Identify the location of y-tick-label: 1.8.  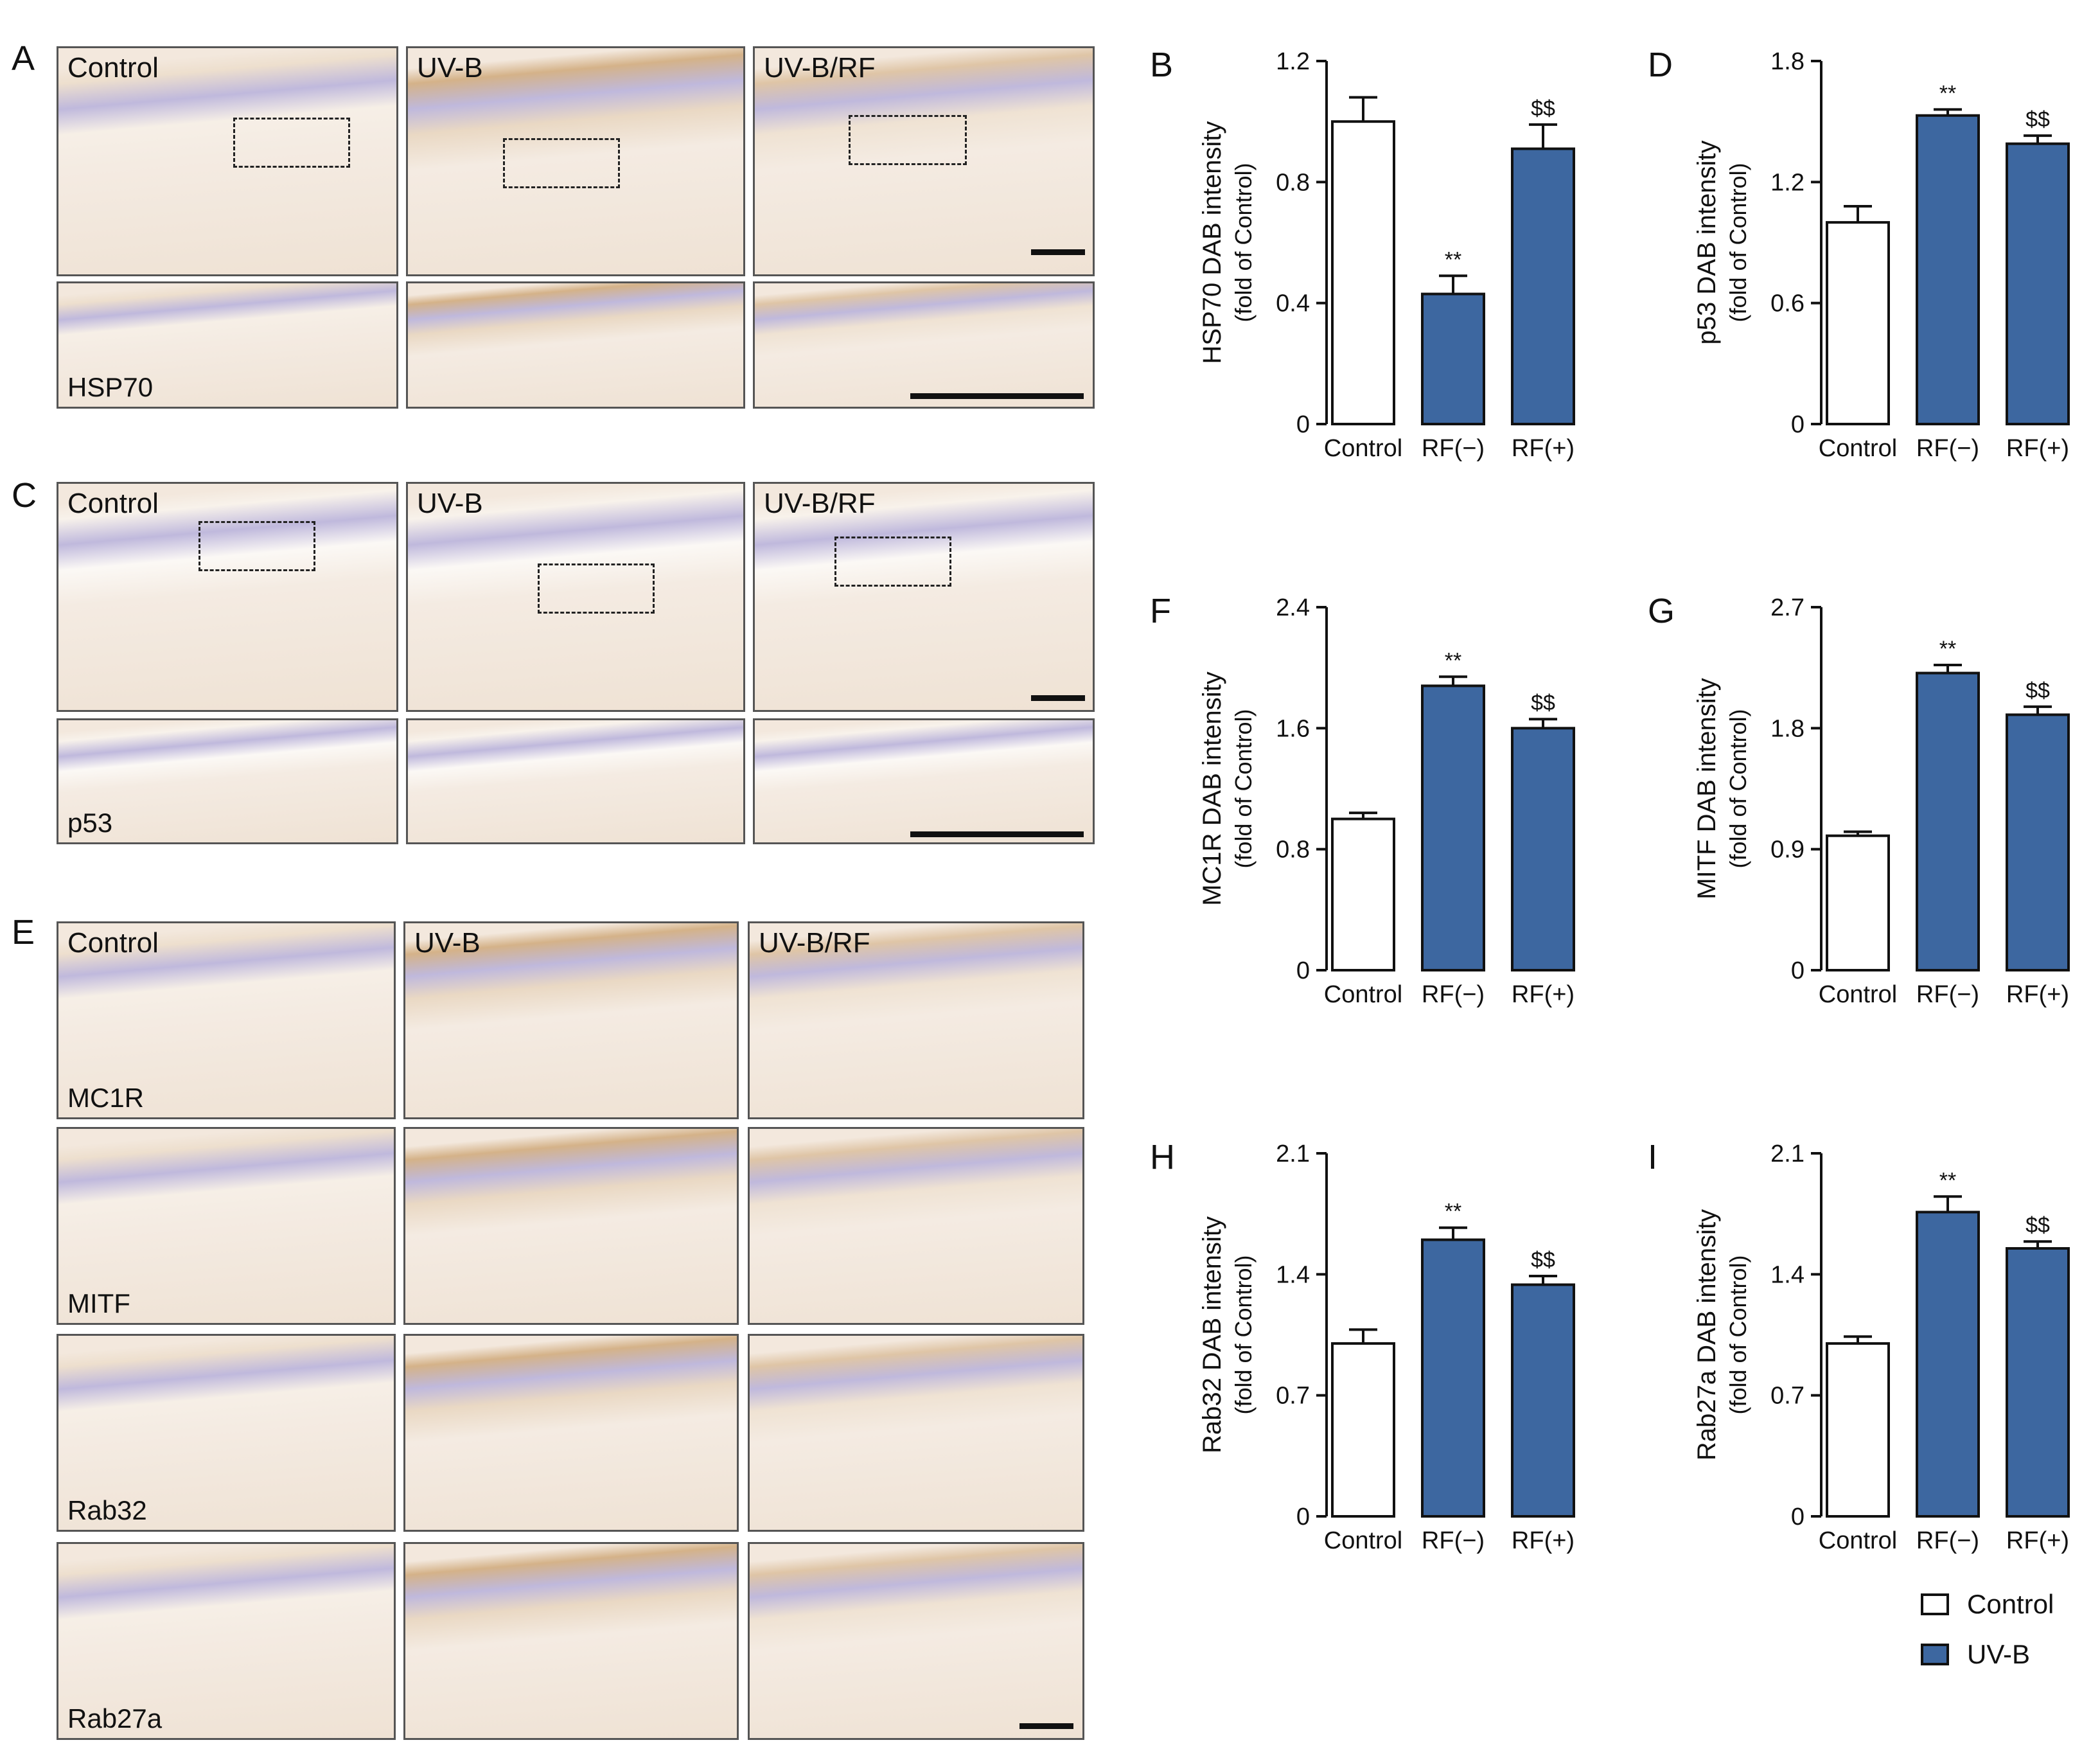
(1787, 61).